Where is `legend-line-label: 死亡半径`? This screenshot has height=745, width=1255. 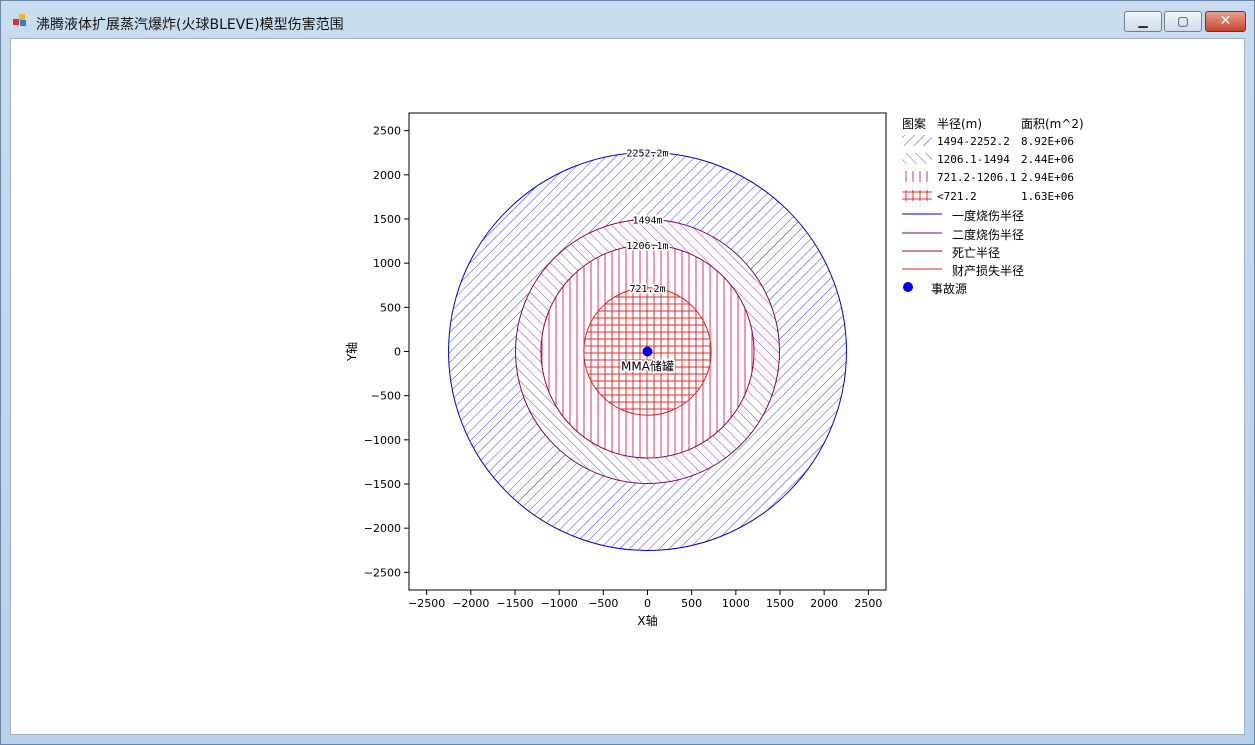
legend-line-label: 死亡半径 is located at coordinates (976, 253).